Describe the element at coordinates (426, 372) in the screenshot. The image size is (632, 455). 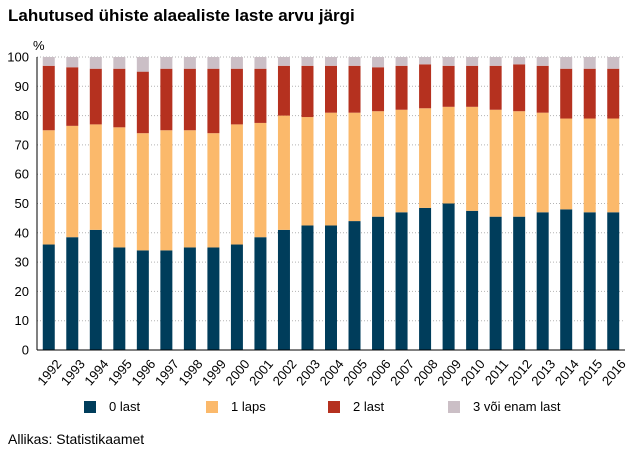
I see `x-tick-label: 2008` at that location.